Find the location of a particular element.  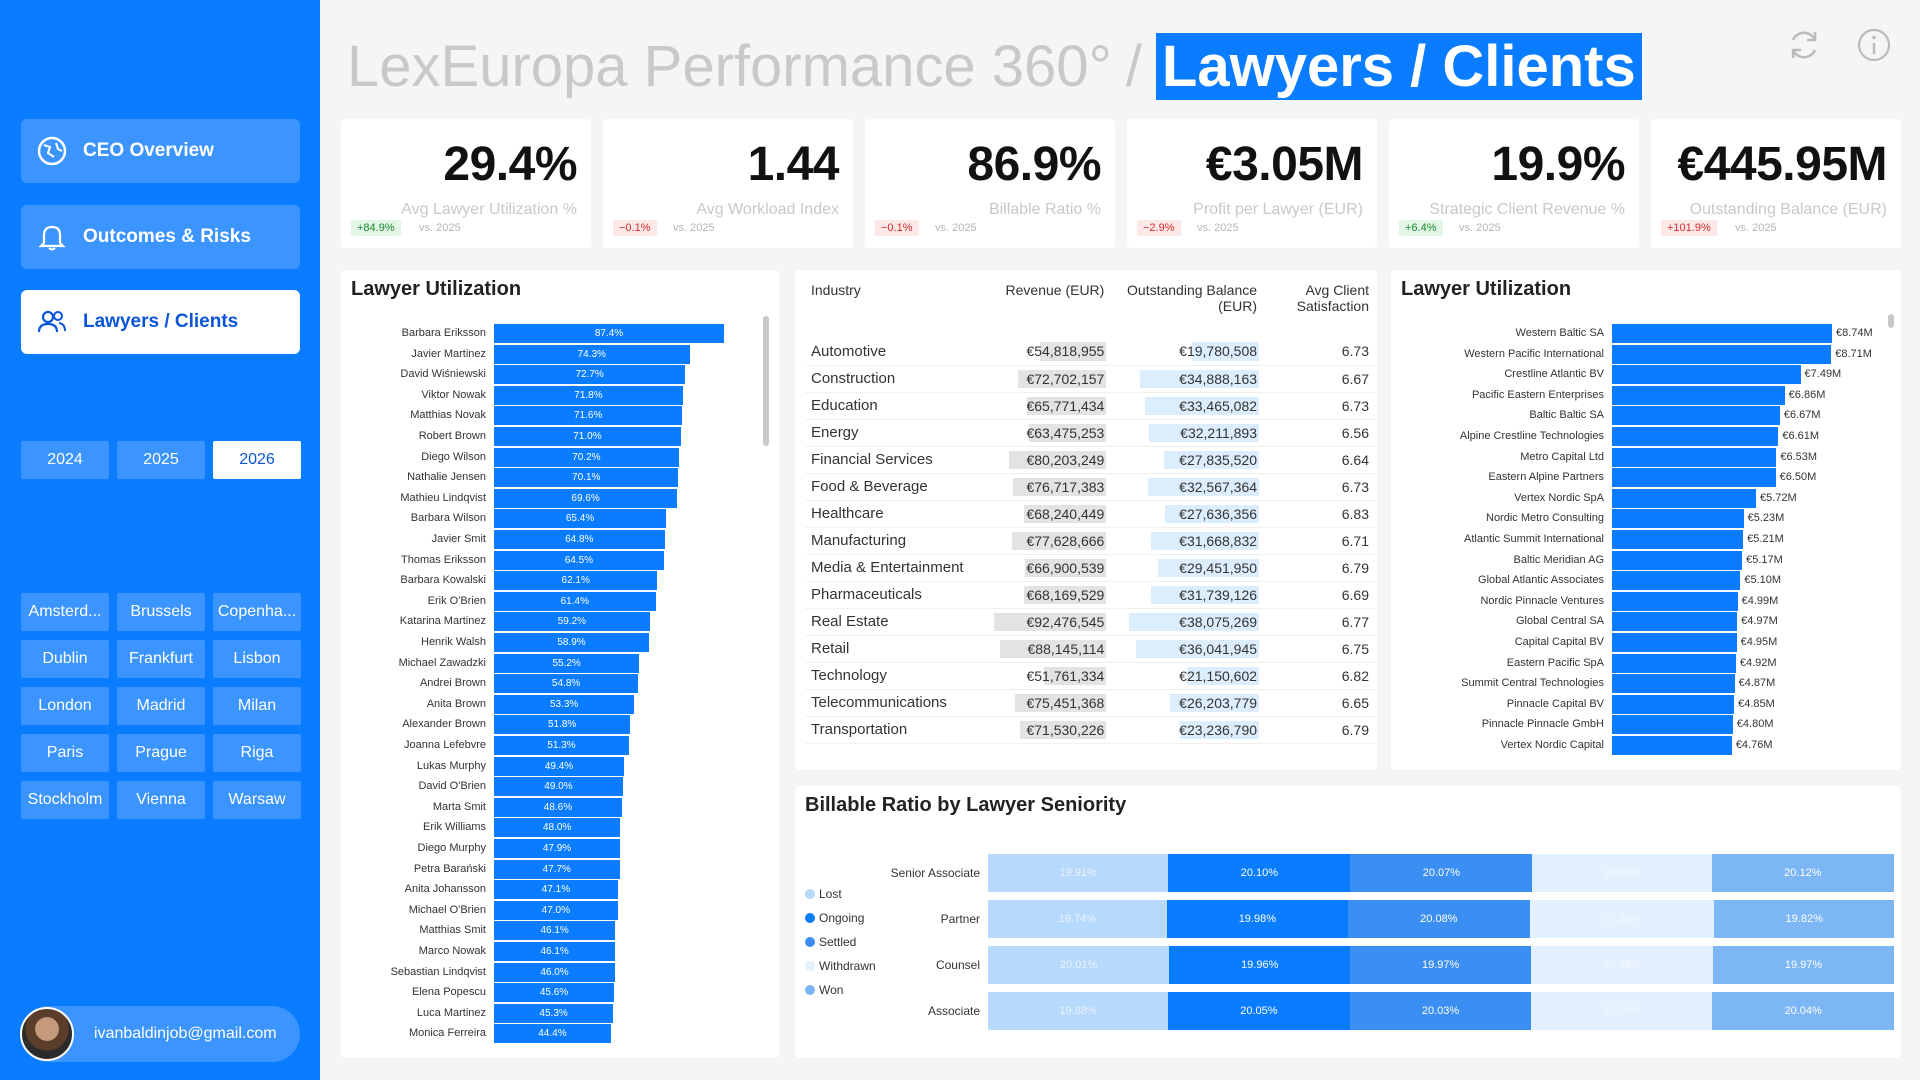

city-button: Prague is located at coordinates (161, 753).